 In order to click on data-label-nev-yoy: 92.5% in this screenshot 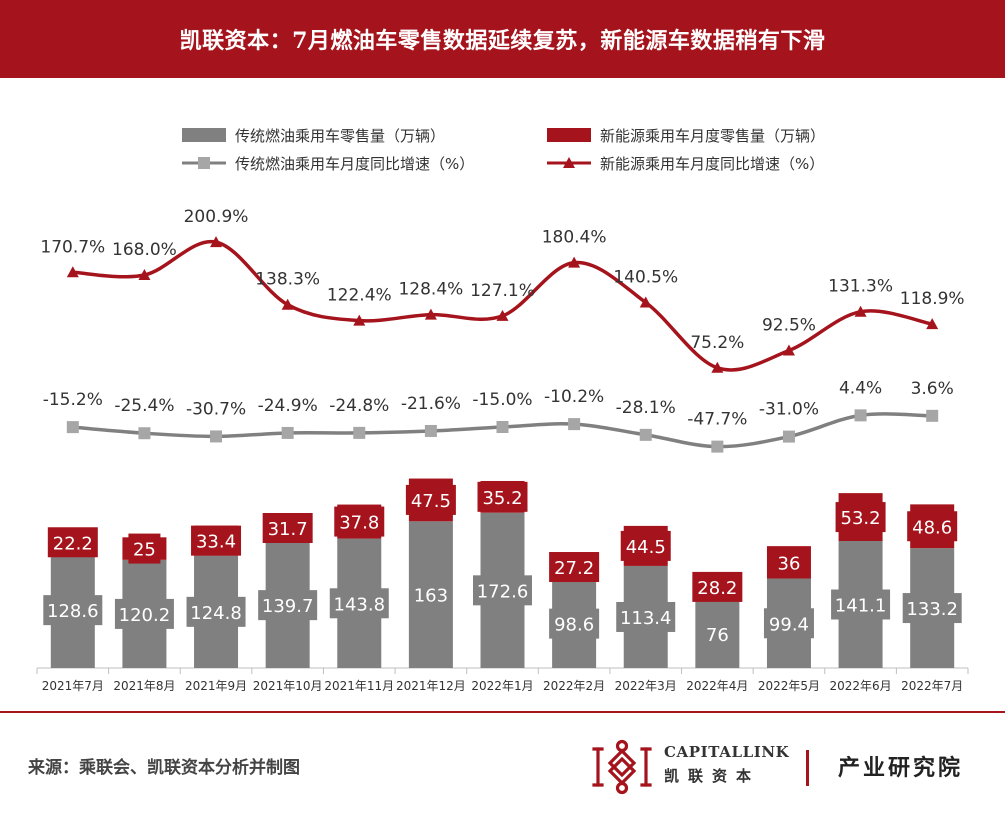, I will do `click(789, 326)`.